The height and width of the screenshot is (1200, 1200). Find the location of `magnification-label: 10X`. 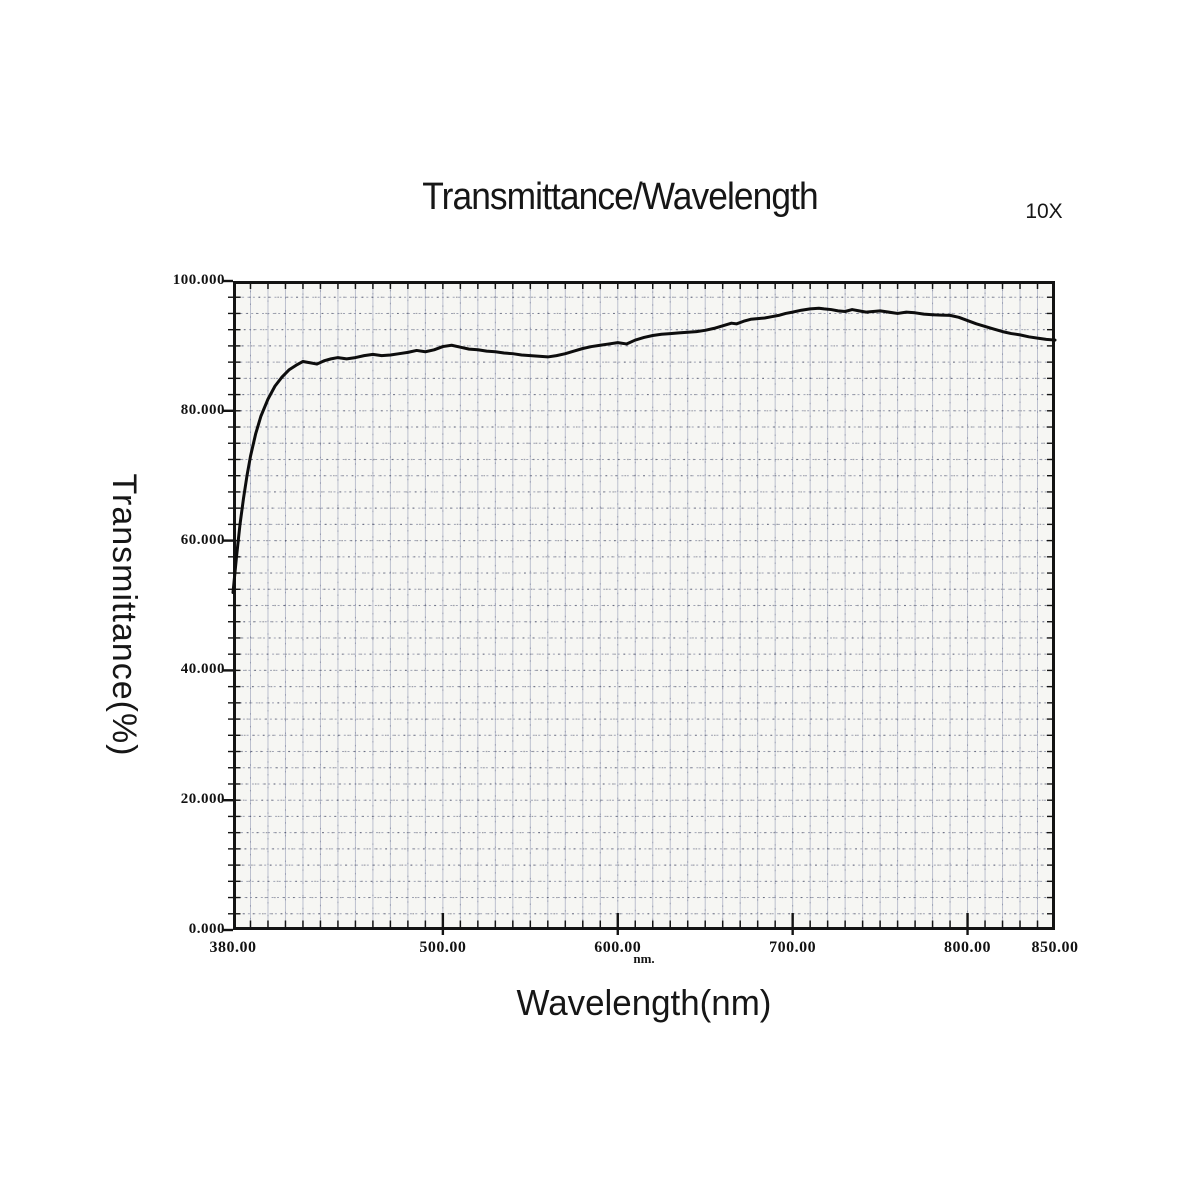

magnification-label: 10X is located at coordinates (1044, 211).